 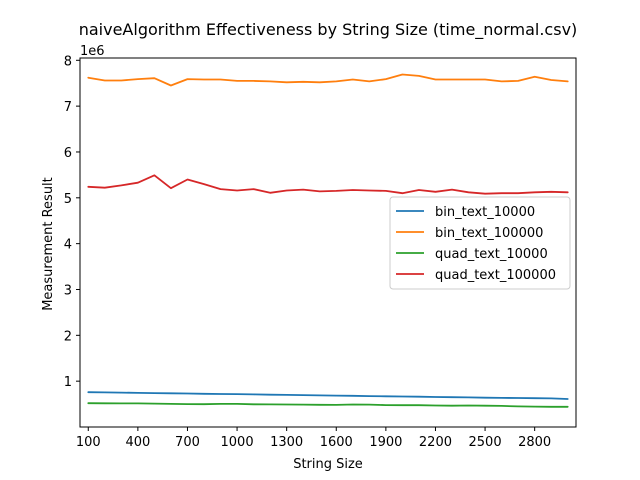 I want to click on legend-entry-label: bin_text_100000, so click(x=489, y=233).